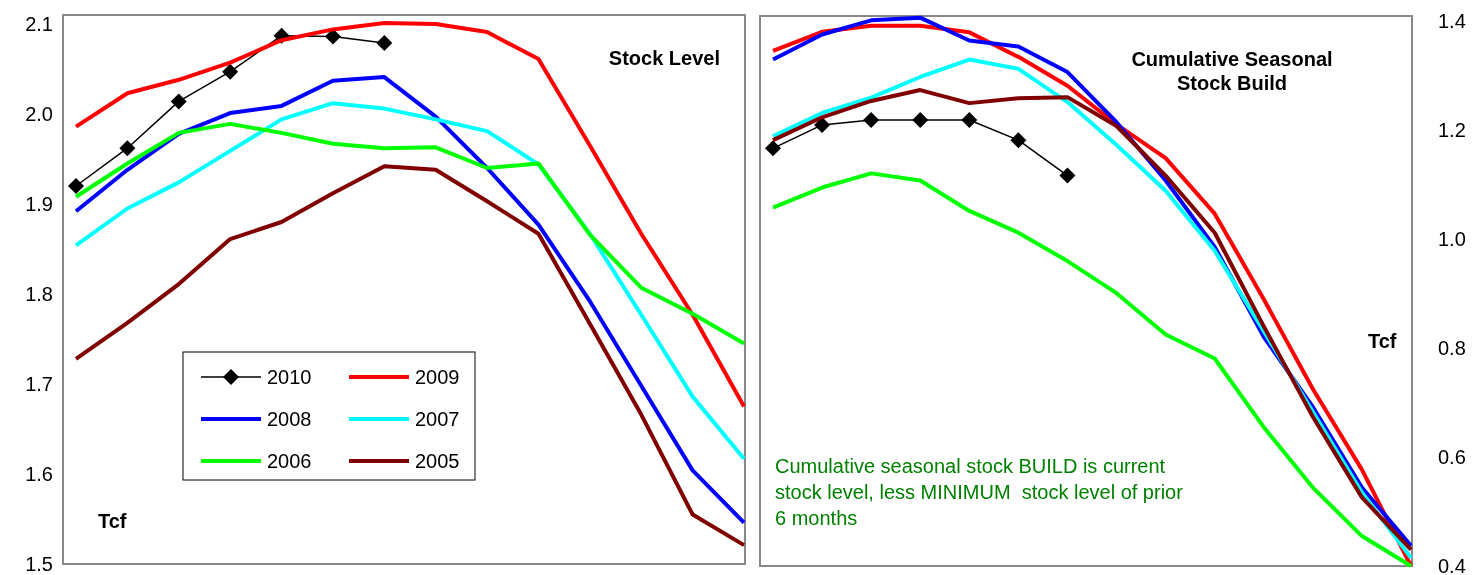  What do you see at coordinates (1452, 348) in the screenshot?
I see `y-tick-label: 0.8` at bounding box center [1452, 348].